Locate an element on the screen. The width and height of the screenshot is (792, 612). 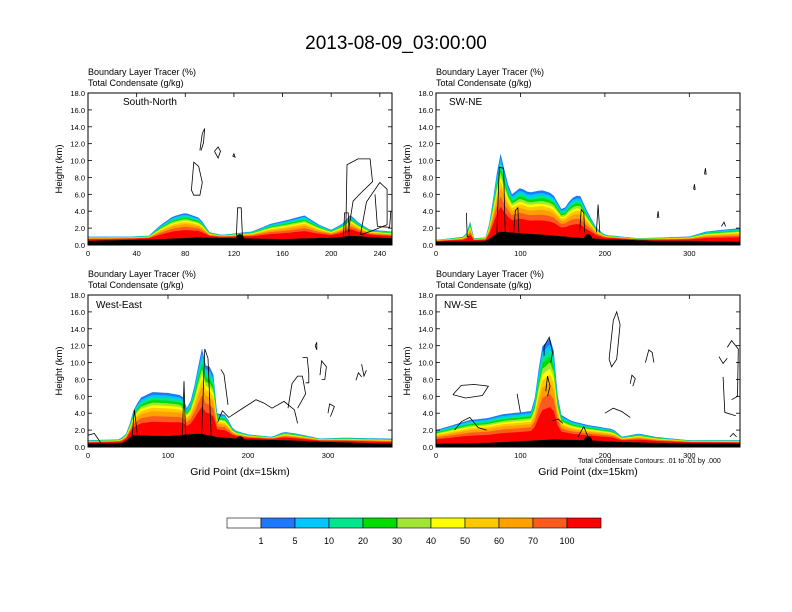
colorbar-label: 60 is located at coordinates (499, 541).